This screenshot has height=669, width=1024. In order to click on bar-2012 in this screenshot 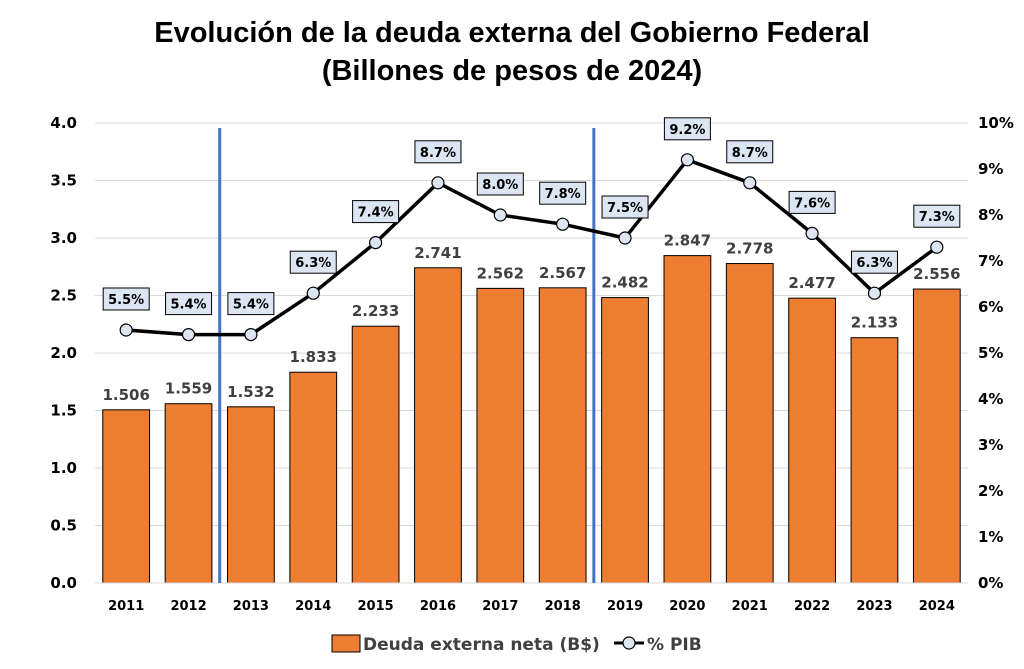, I will do `click(188, 493)`.